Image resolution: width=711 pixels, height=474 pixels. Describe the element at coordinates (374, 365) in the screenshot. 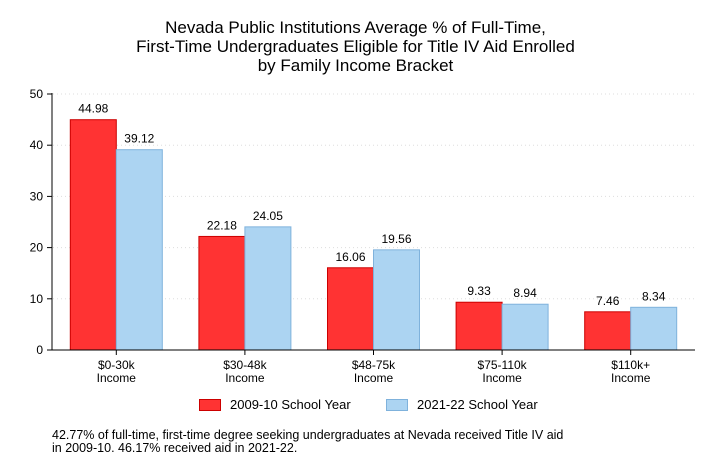

I see `x-tick-label: $48-75k` at that location.